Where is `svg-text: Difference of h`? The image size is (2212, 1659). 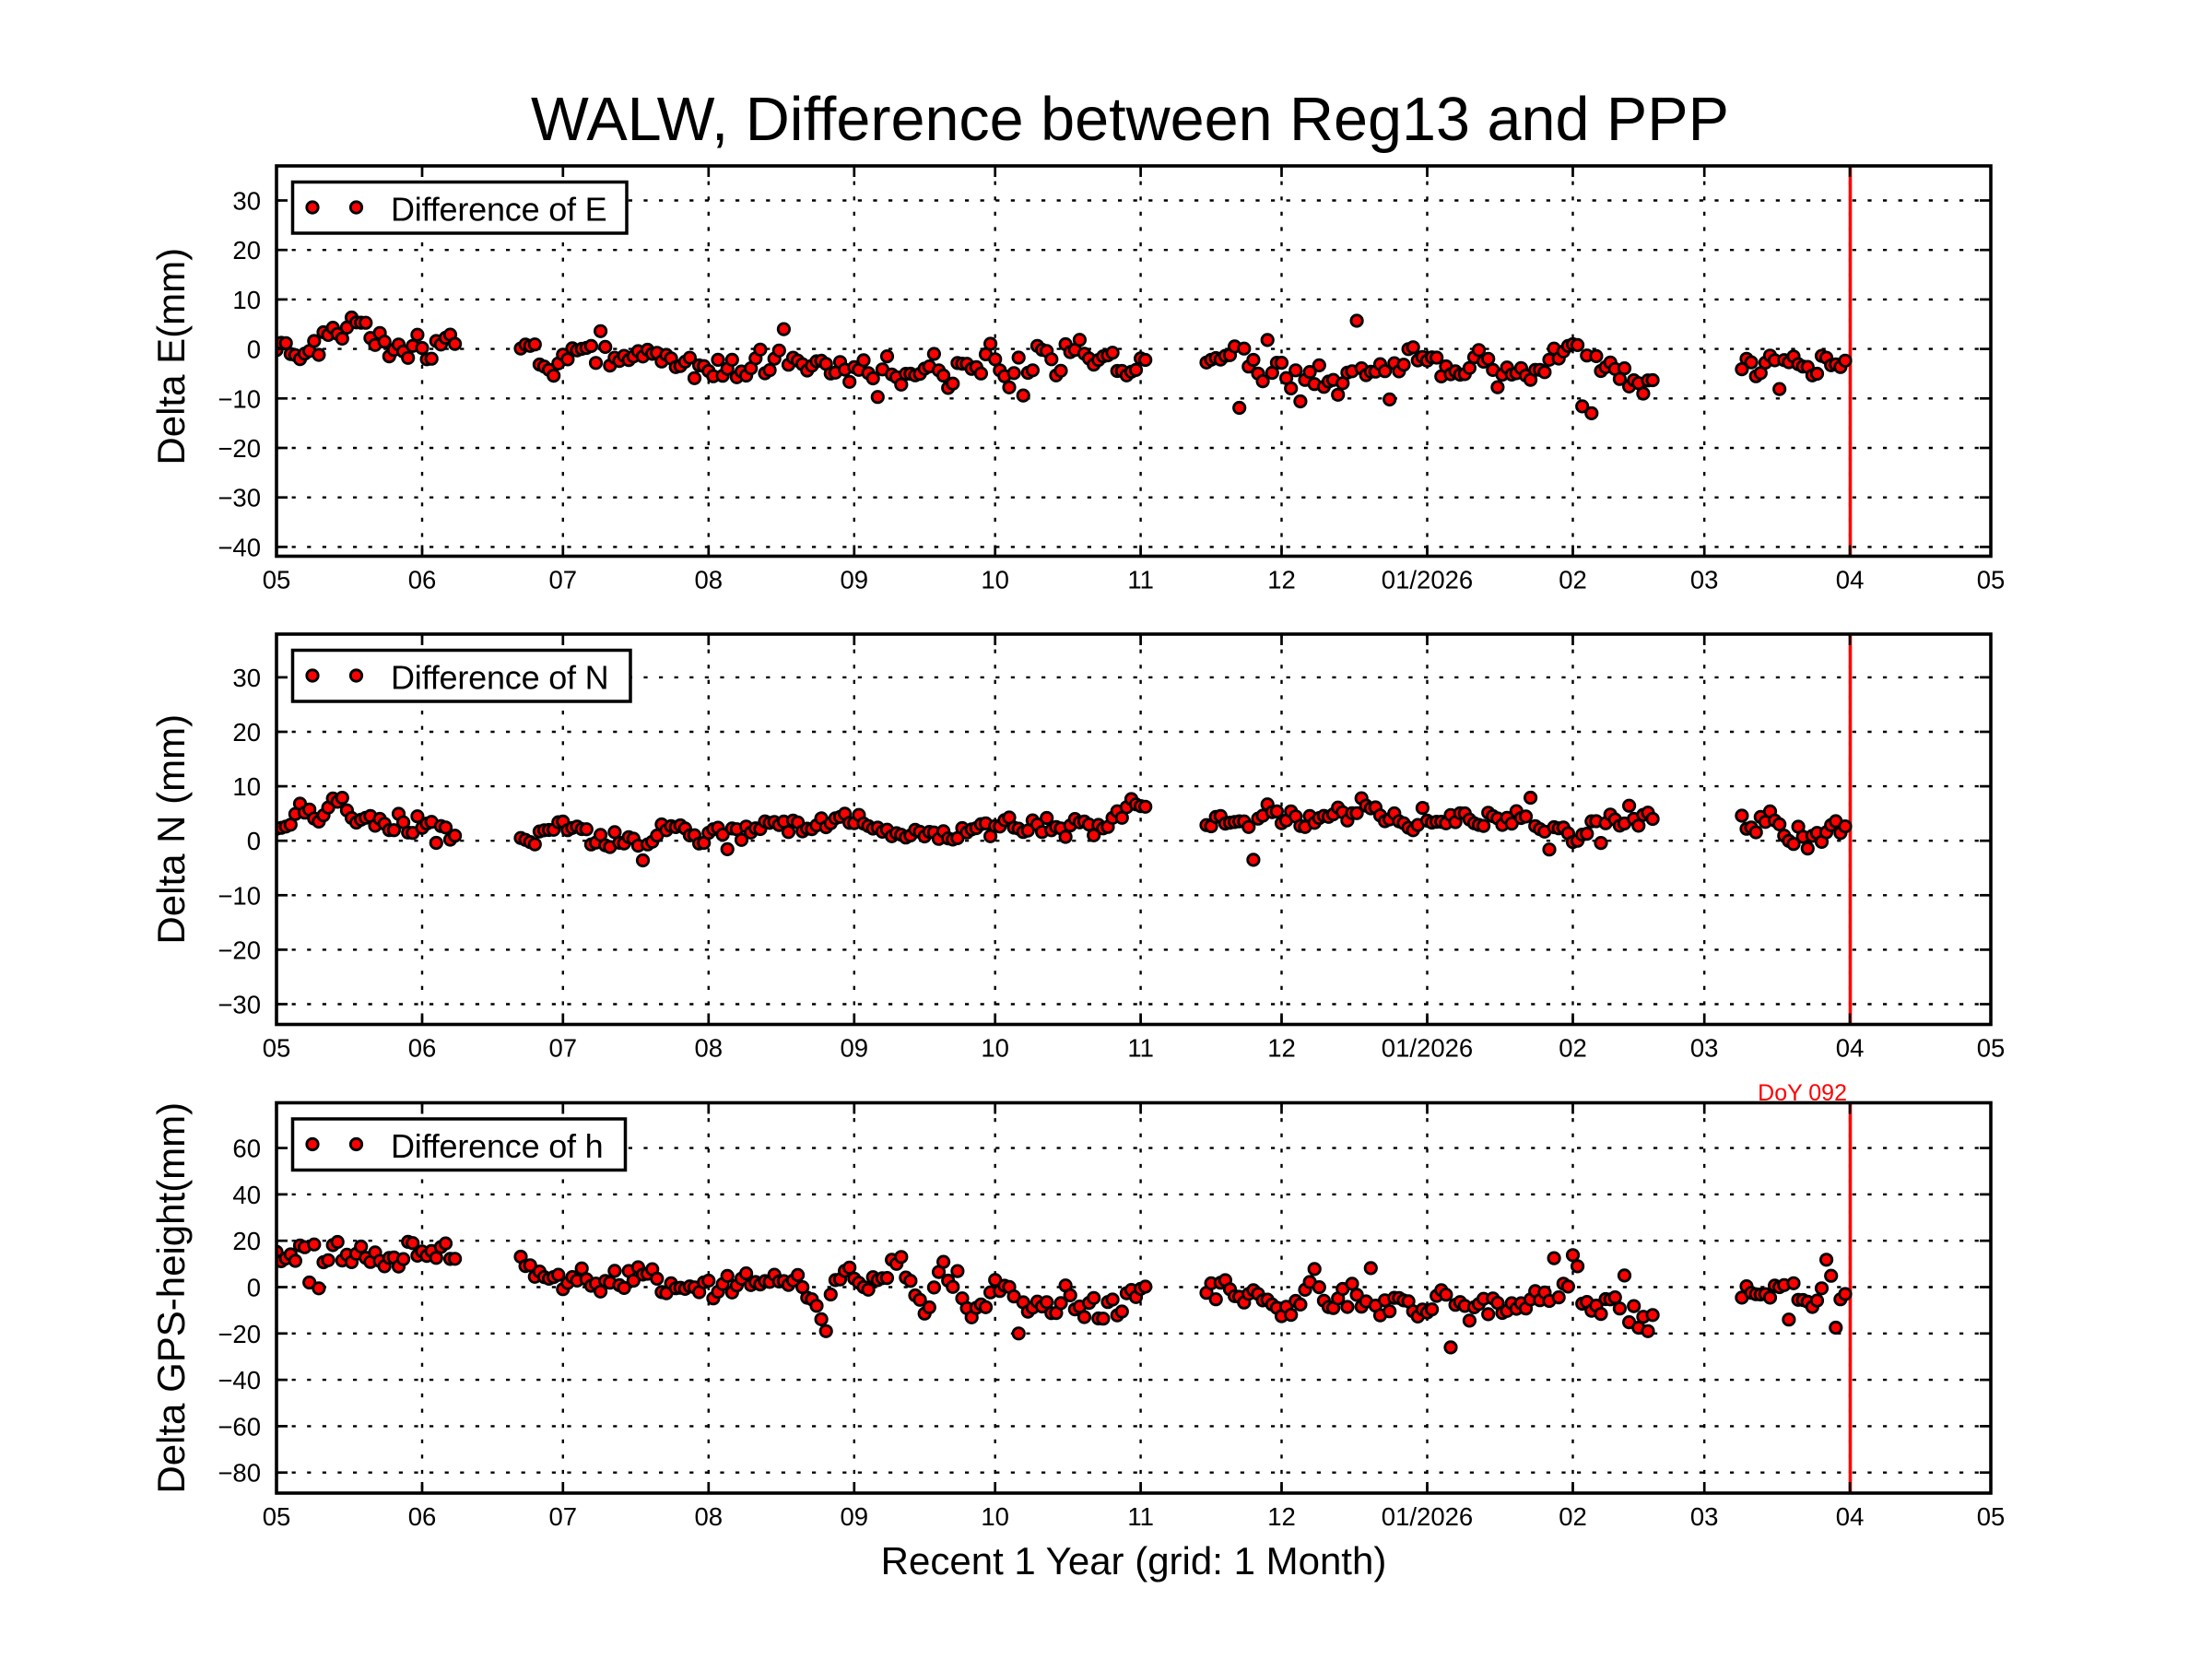 svg-text: Difference of h is located at coordinates (497, 1146).